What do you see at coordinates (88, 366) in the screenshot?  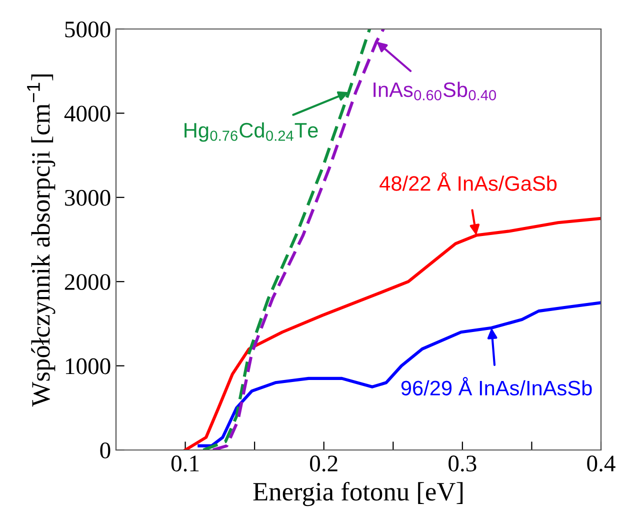 I see `y-tick-label: 1000` at bounding box center [88, 366].